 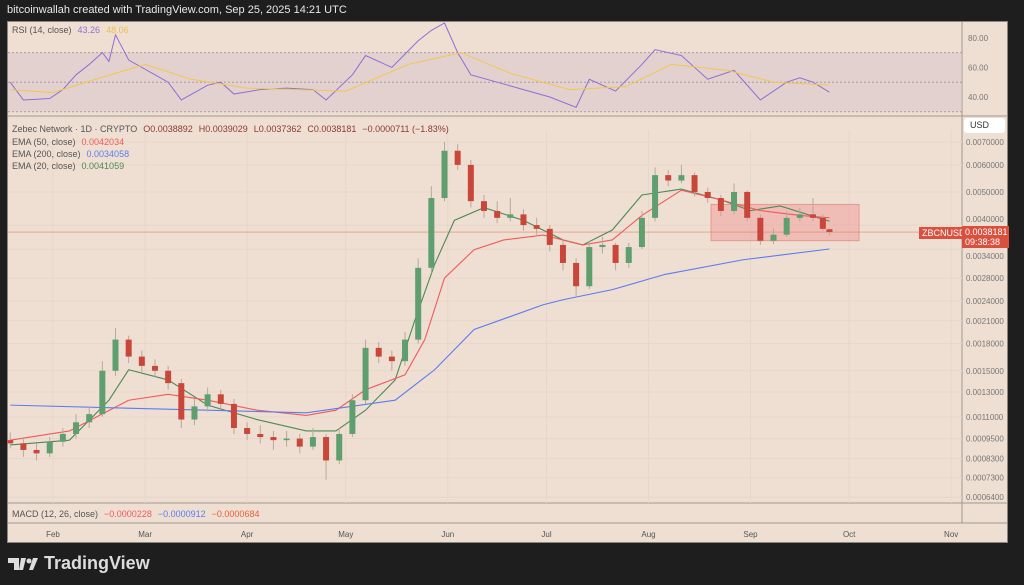 I want to click on rsi-legend: RSI (14, close) 43.26 48.06, so click(x=73, y=30).